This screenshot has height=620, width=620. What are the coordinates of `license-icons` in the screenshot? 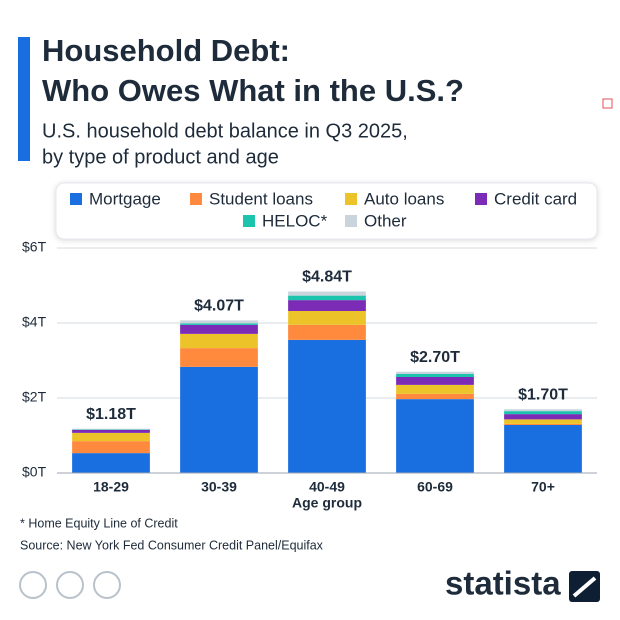 It's located at (70, 585).